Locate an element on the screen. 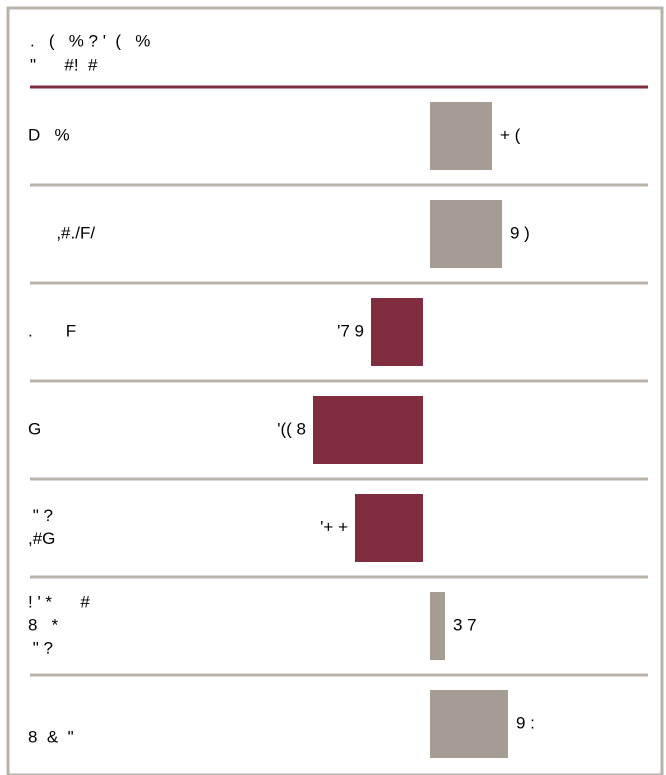 The image size is (666, 775). value-label: 9 ) is located at coordinates (520, 232).